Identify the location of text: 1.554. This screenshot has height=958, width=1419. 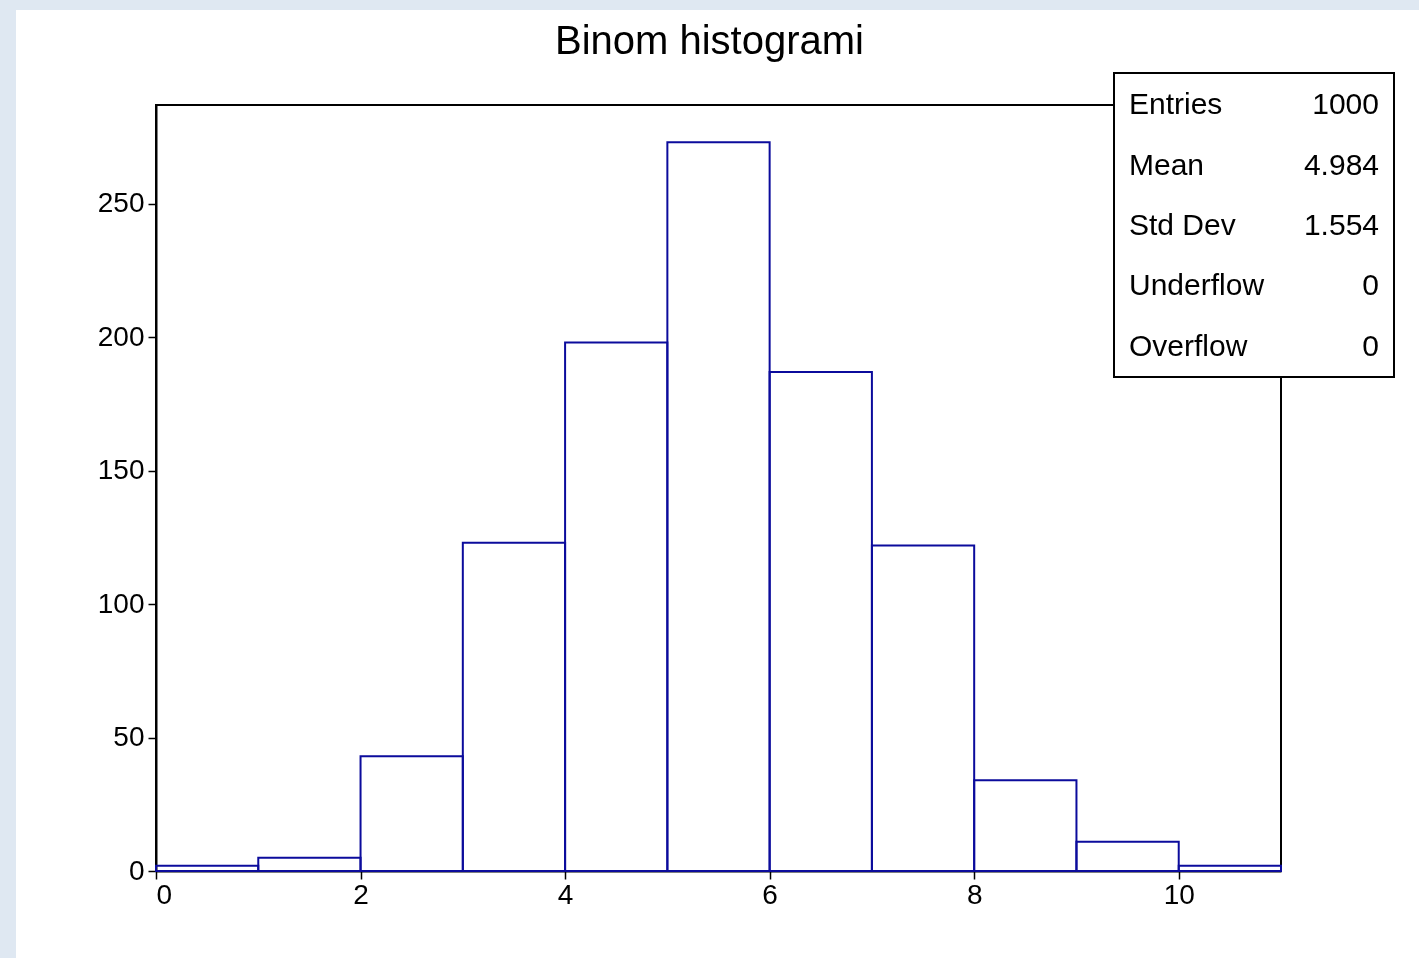
(1341, 224).